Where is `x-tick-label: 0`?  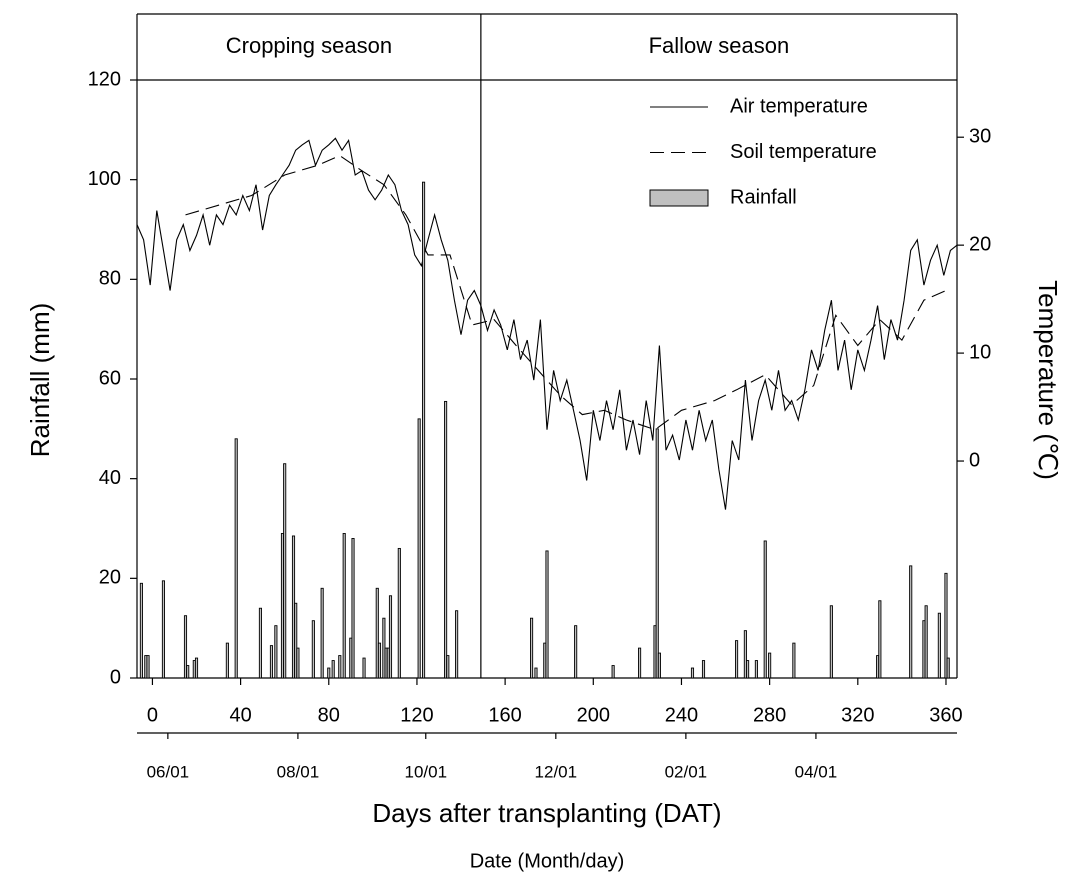
x-tick-label: 0 is located at coordinates (152, 715).